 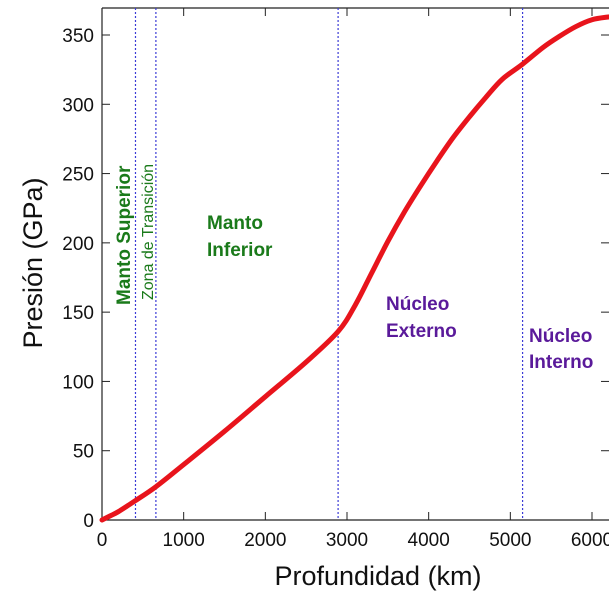 What do you see at coordinates (417, 304) in the screenshot?
I see `annotation-outer-core-line1: Núcleo` at bounding box center [417, 304].